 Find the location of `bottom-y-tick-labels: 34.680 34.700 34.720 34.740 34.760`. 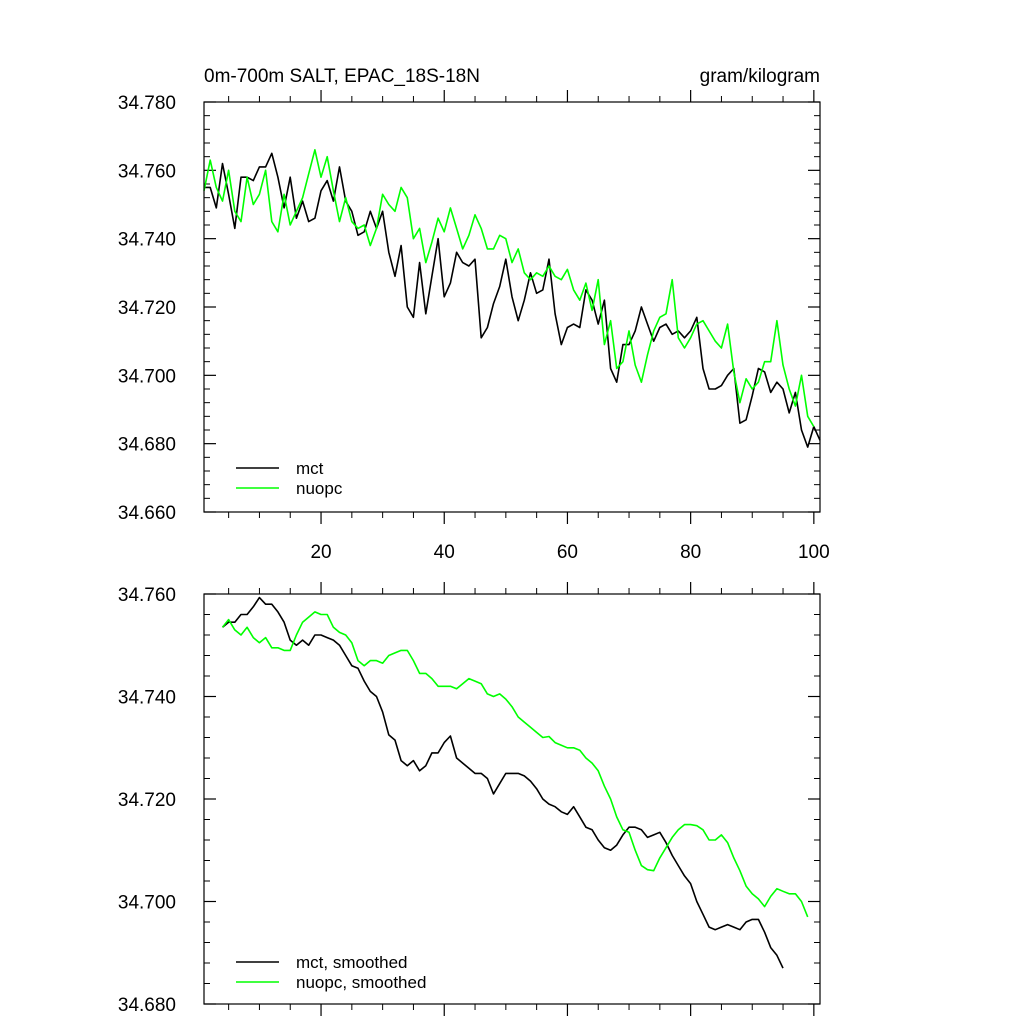

bottom-y-tick-labels: 34.680 34.700 34.720 34.740 34.760 is located at coordinates (147, 800).